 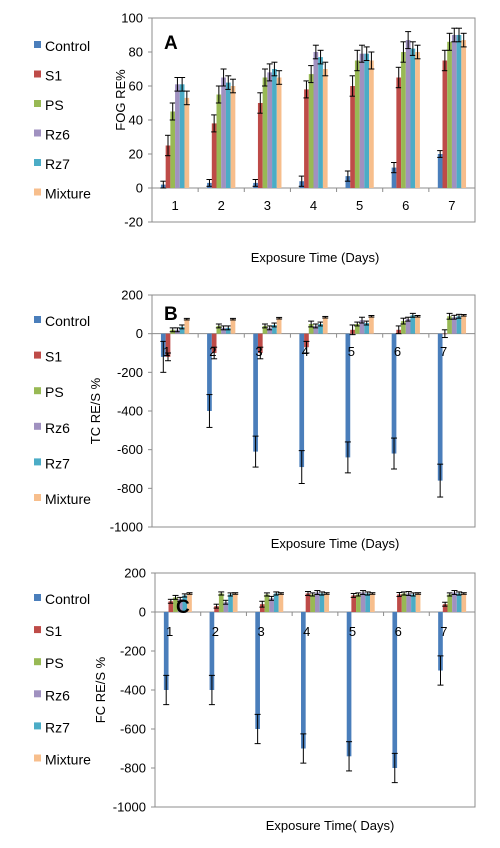 I want to click on y-tick-label: 40, so click(x=136, y=120).